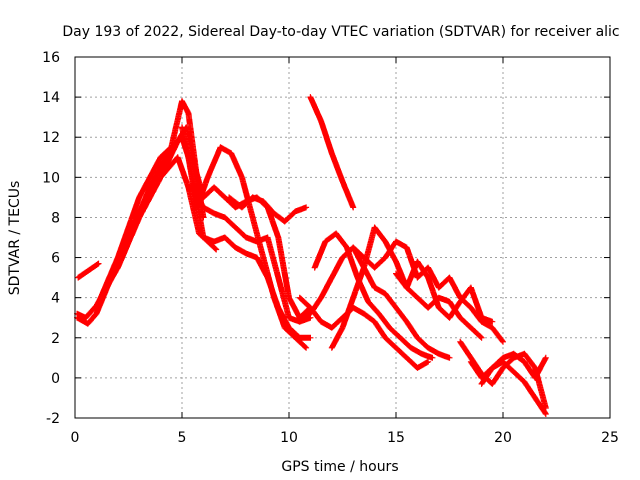  What do you see at coordinates (55, 259) in the screenshot?
I see `y-tick-label: 6` at bounding box center [55, 259].